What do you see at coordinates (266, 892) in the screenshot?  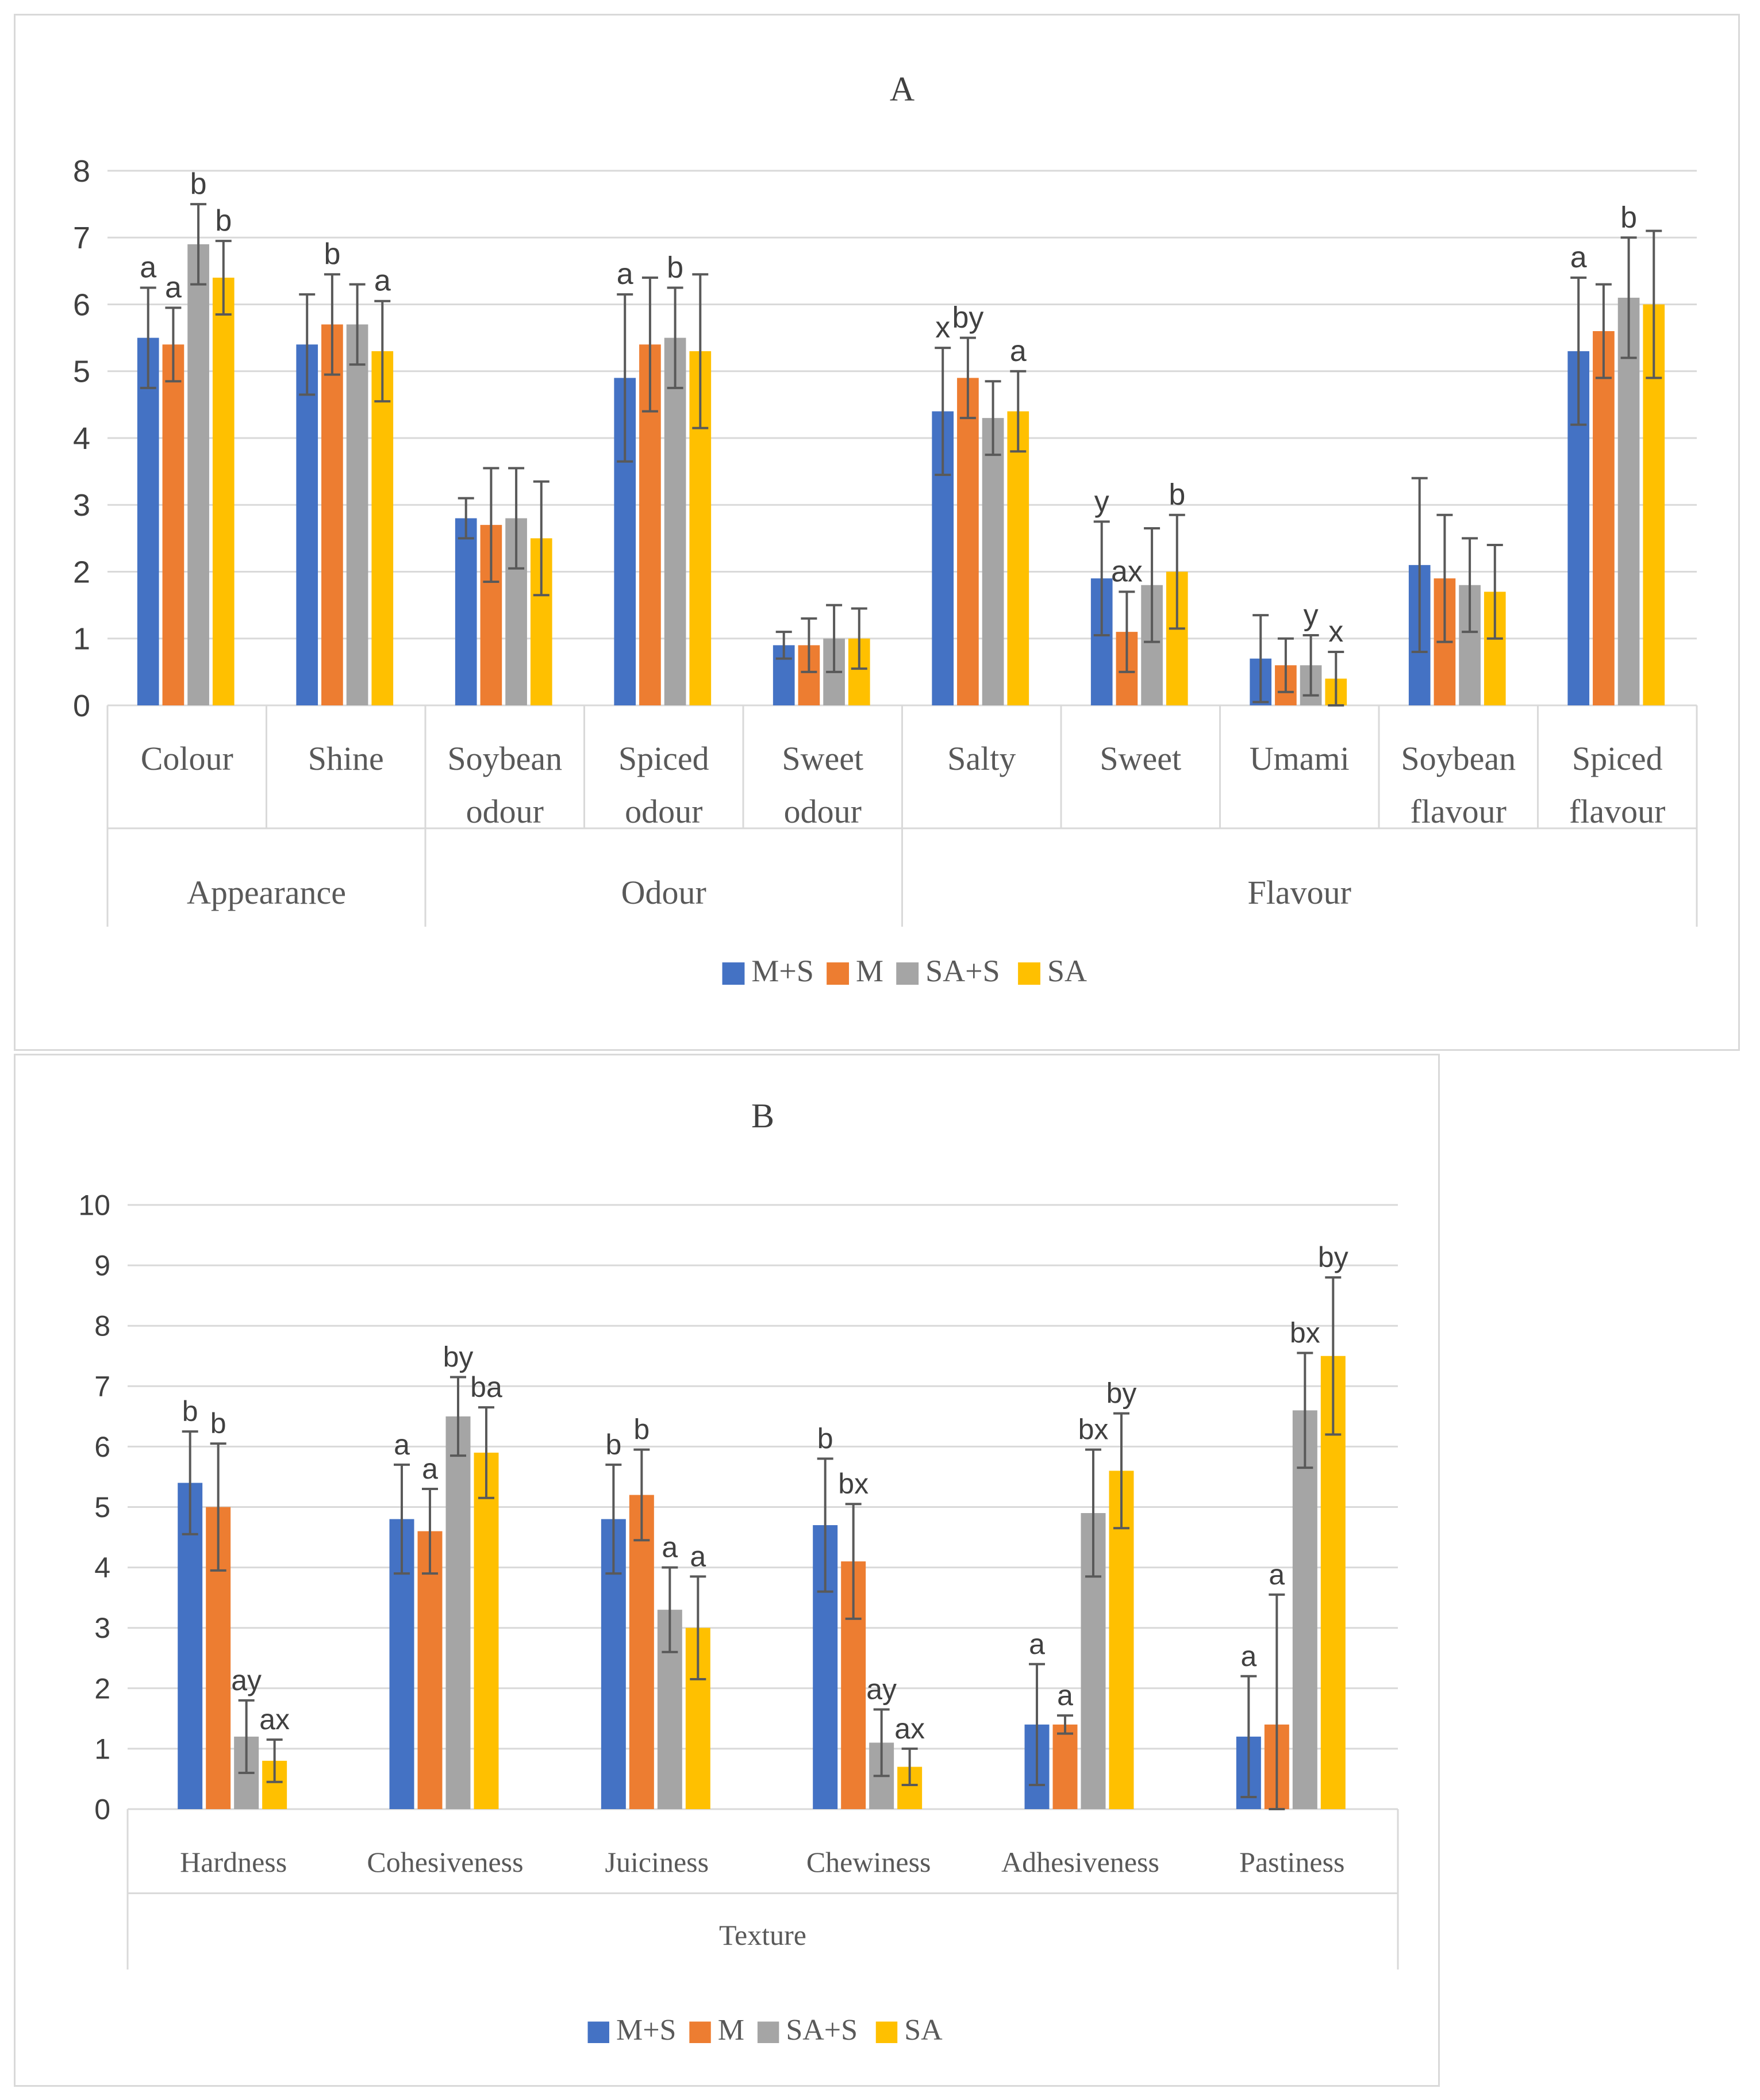 I see `x-group-label: Appearance` at bounding box center [266, 892].